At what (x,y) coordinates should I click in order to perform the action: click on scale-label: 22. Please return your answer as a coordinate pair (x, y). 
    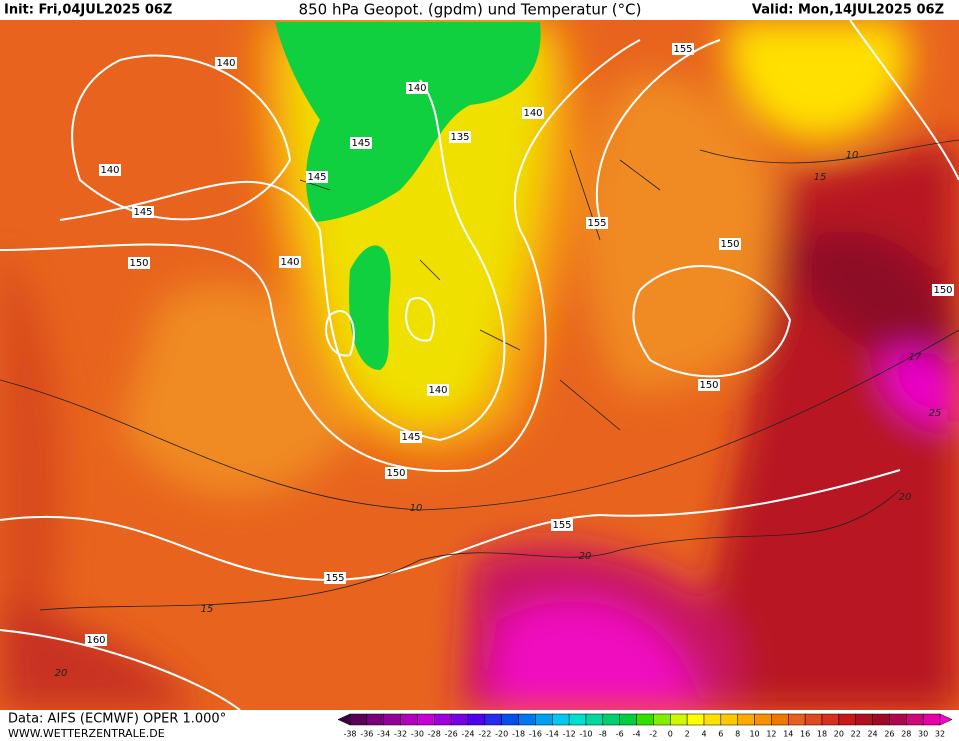
    Looking at the image, I should click on (856, 734).